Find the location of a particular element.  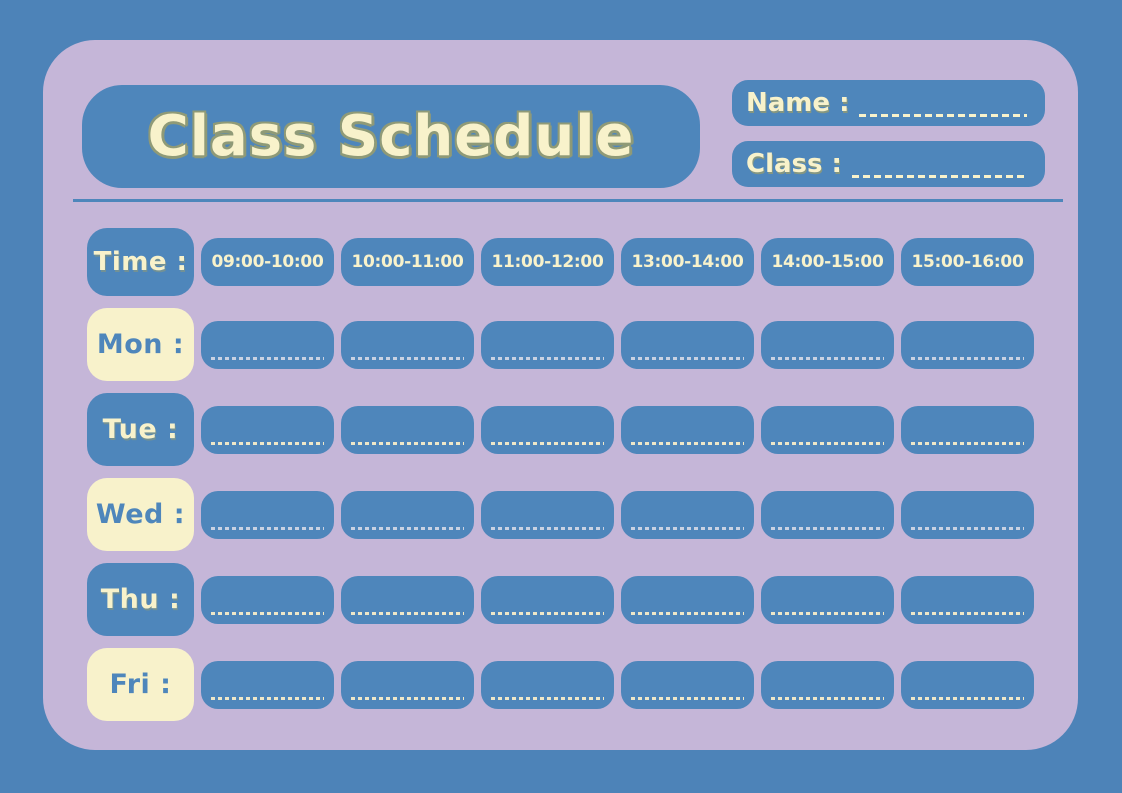

time-slot-5-label: 14:00-15:00 is located at coordinates (827, 262).